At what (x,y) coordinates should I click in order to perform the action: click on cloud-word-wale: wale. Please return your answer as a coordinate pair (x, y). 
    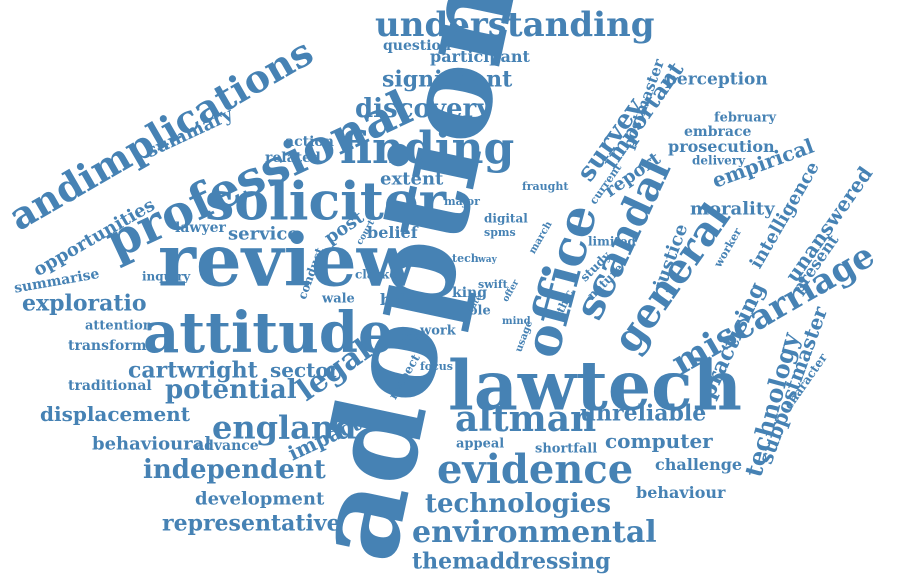
    Looking at the image, I should click on (338, 299).